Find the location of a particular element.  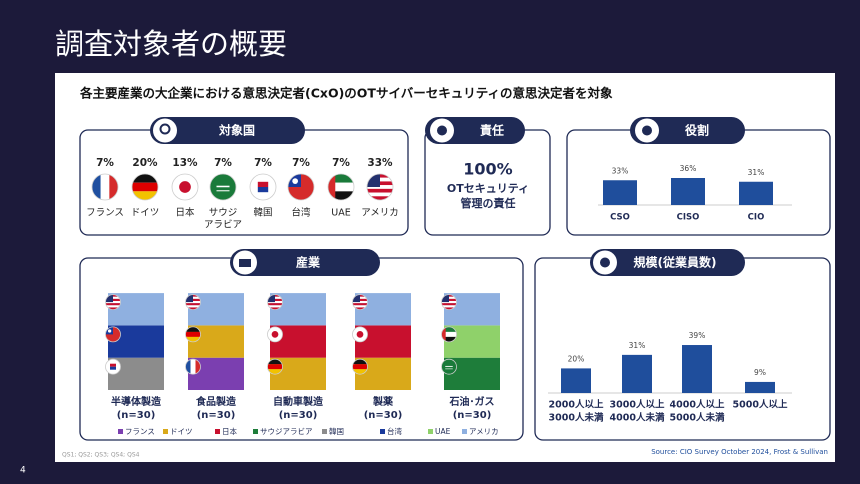

category-label: 2000人以上 is located at coordinates (576, 405).